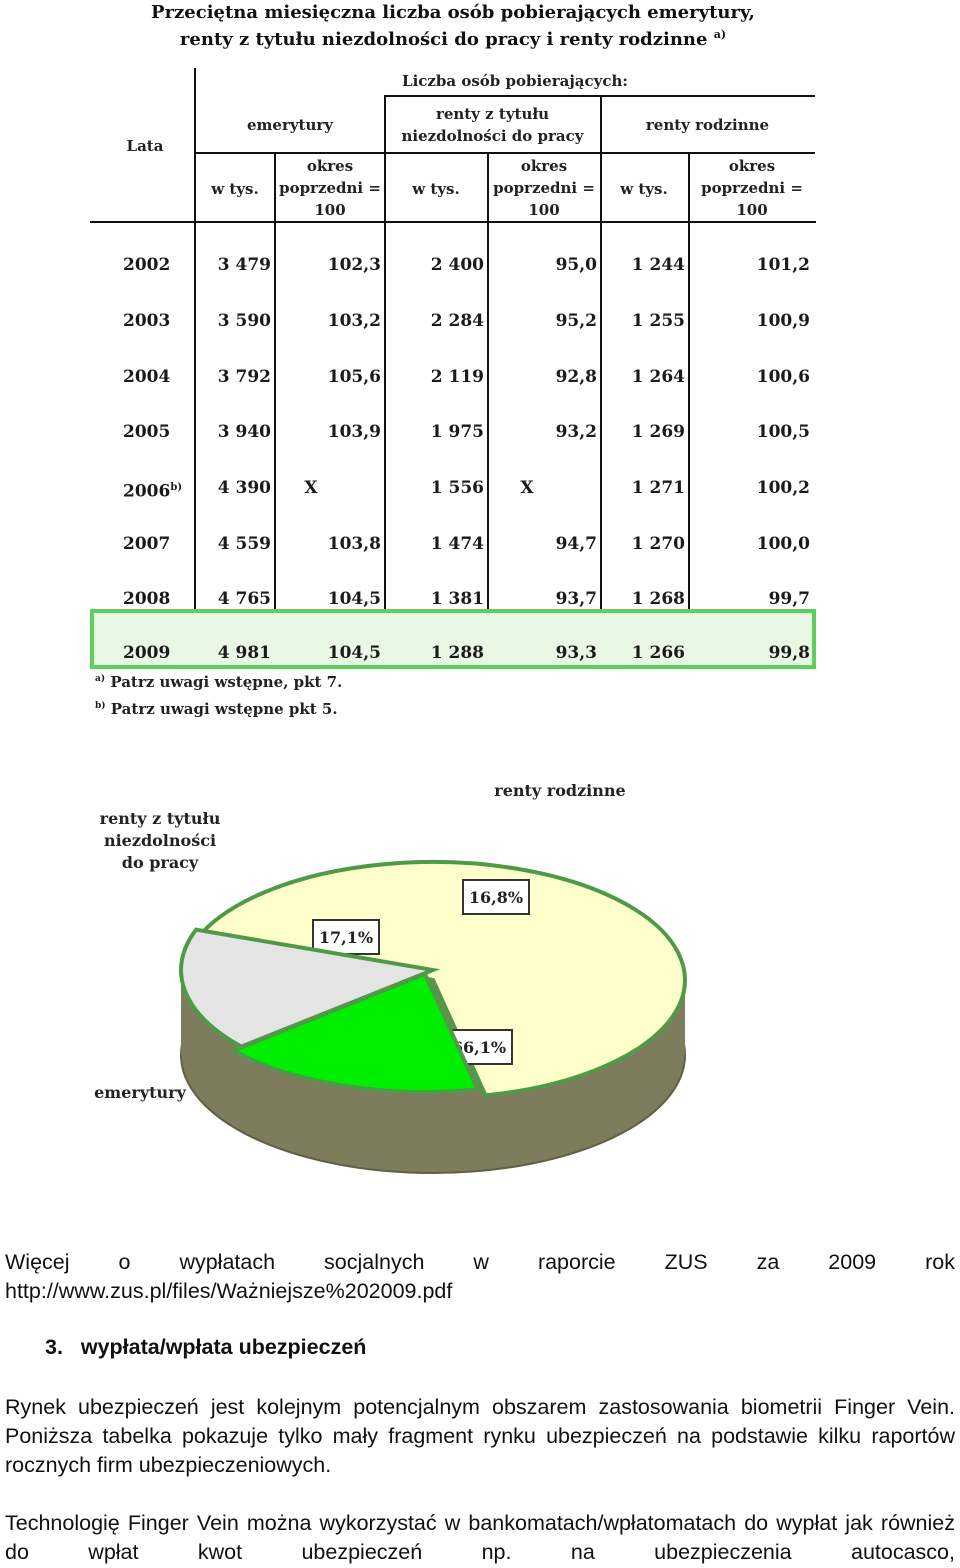 Image resolution: width=960 pixels, height=1568 pixels. I want to click on section-heading-number: 3., so click(54, 1347).